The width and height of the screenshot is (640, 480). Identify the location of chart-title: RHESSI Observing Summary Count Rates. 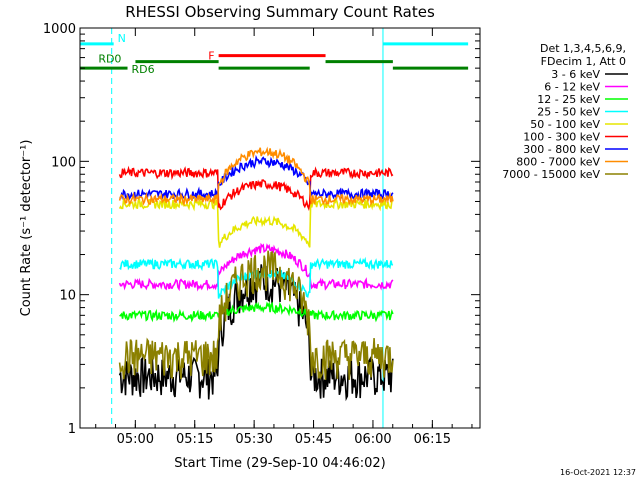
(280, 12).